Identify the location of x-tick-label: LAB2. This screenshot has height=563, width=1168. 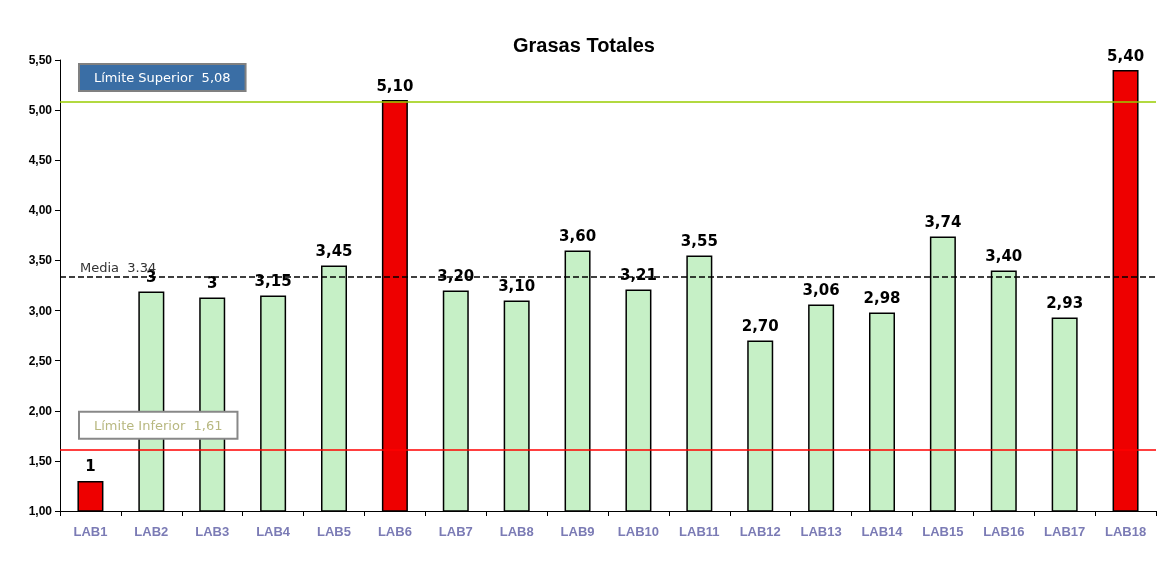
(151, 531).